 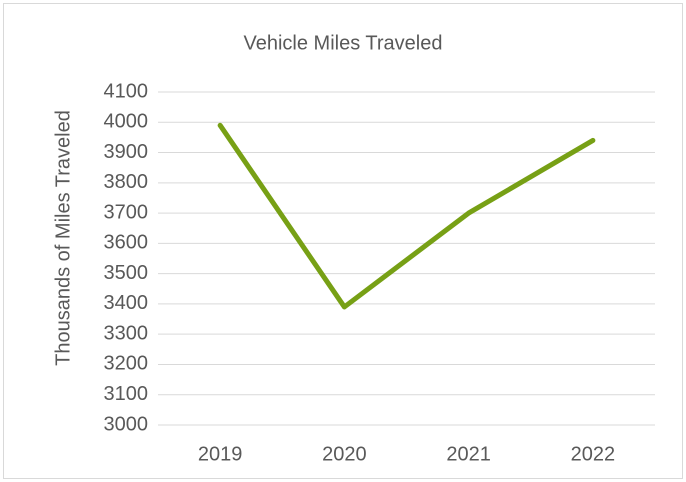 I want to click on y-tick-label: 4000, so click(x=126, y=122).